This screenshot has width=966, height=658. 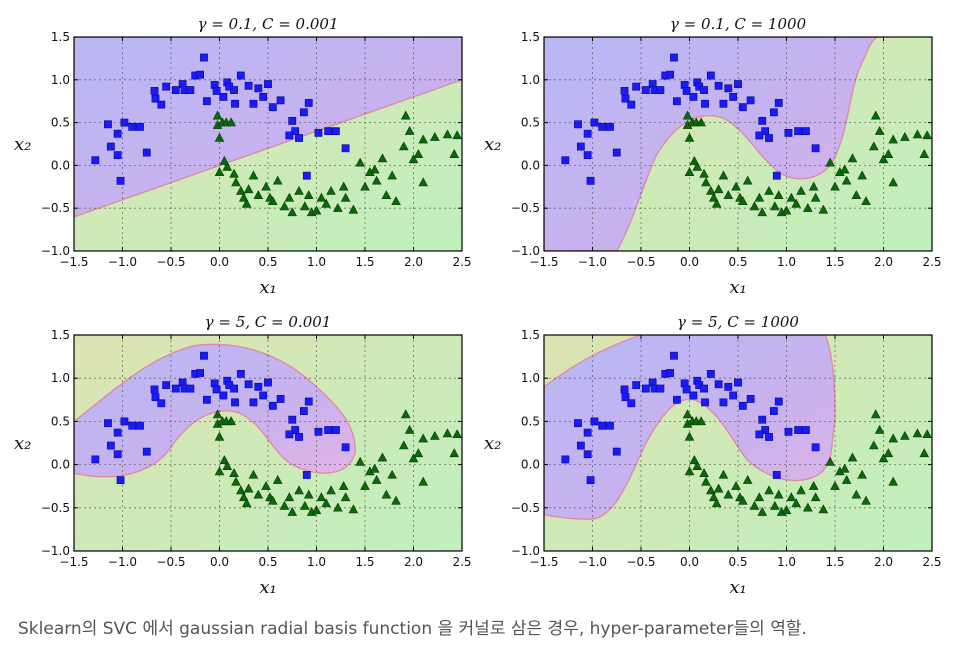 I want to click on class0-region, so click(x=215, y=410).